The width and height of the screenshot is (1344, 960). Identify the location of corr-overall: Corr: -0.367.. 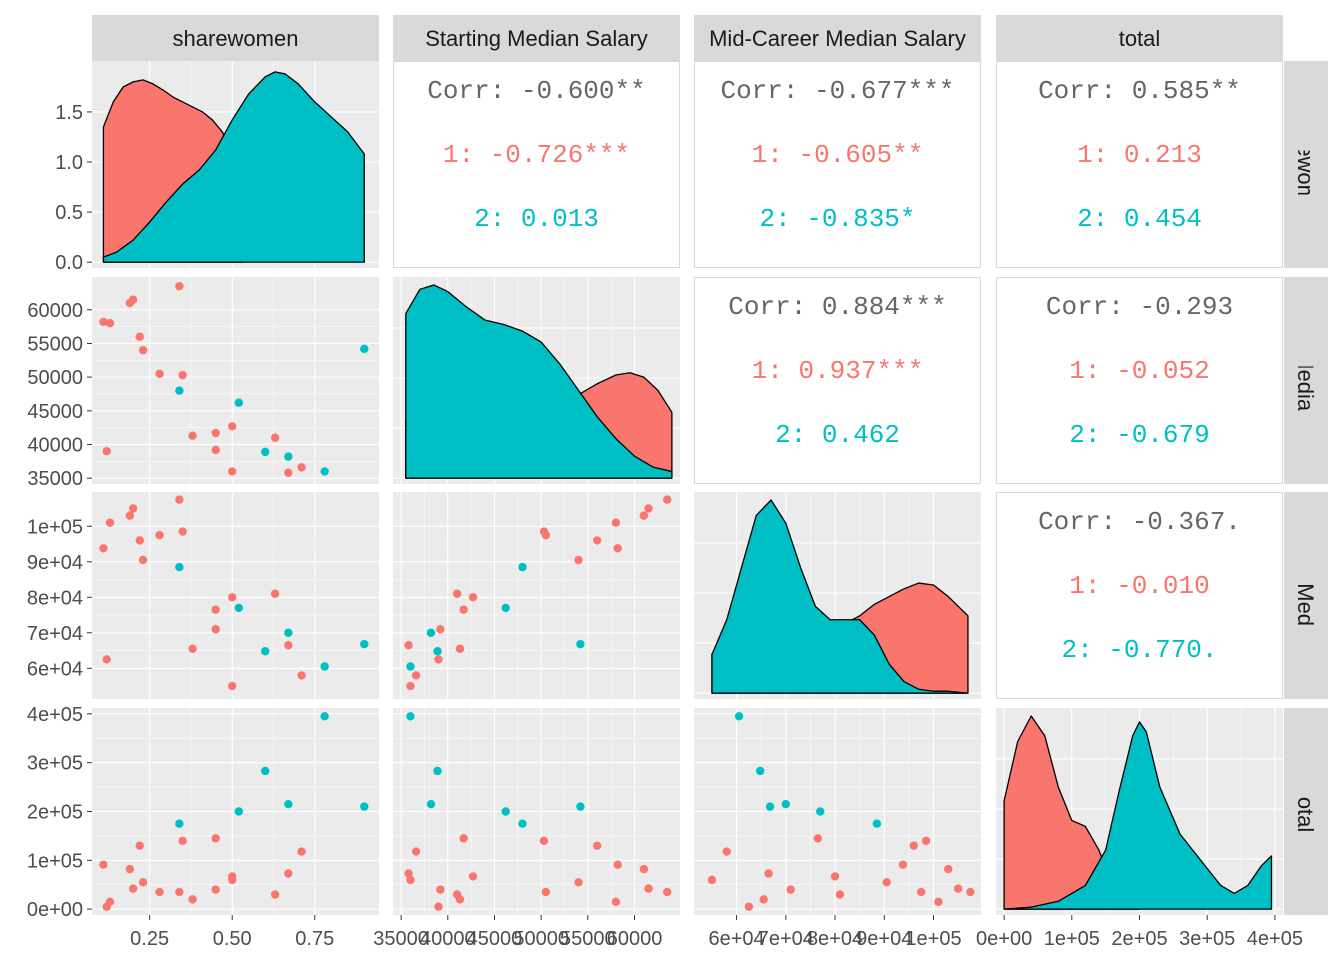
(1139, 522).